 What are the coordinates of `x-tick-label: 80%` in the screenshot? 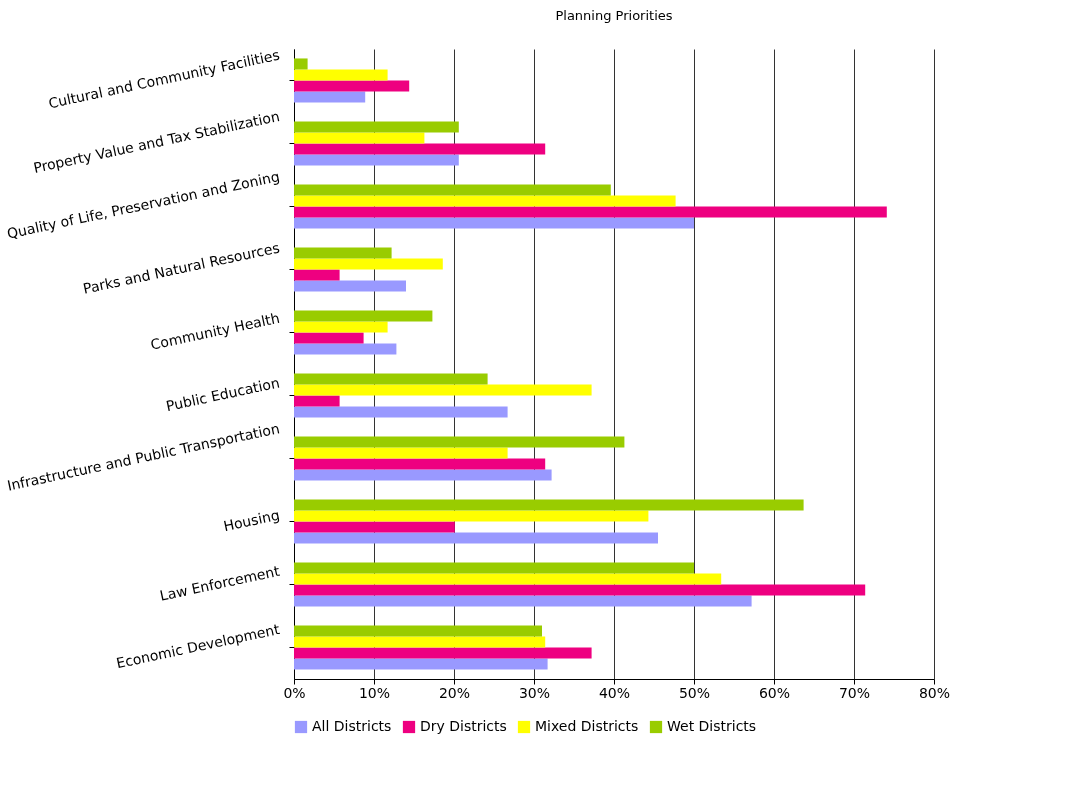 It's located at (934, 692).